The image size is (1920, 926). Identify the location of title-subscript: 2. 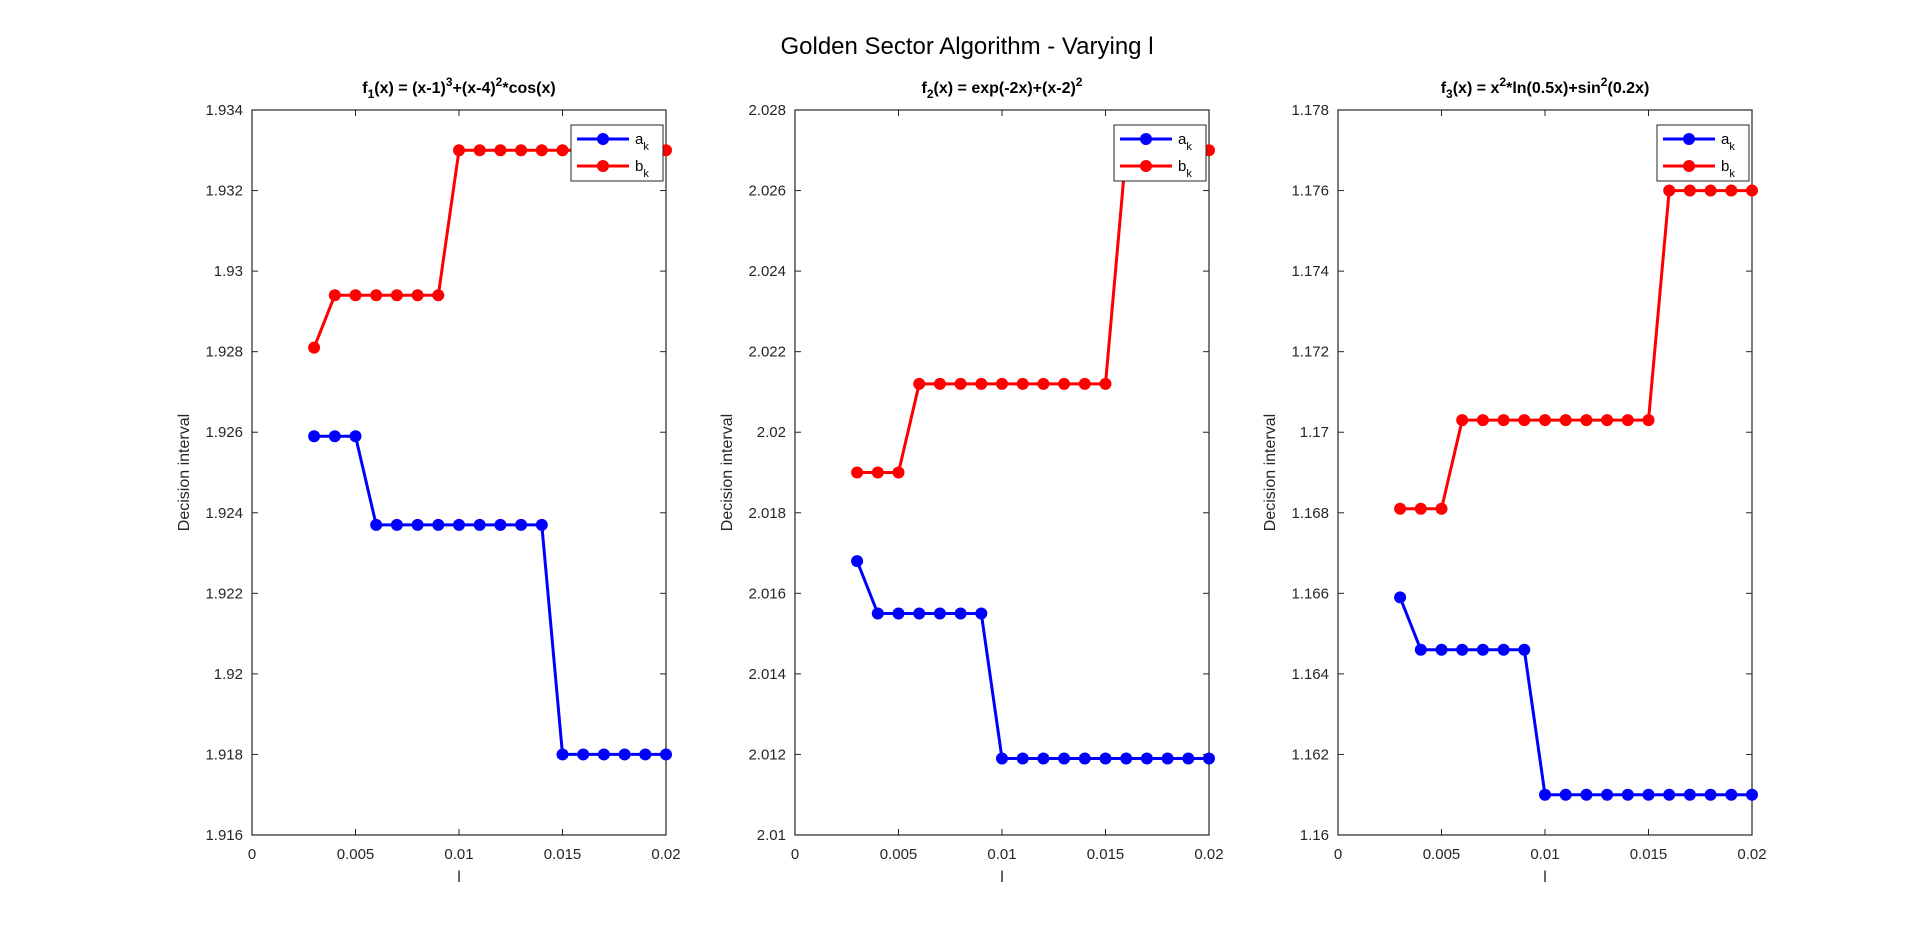
(930, 94).